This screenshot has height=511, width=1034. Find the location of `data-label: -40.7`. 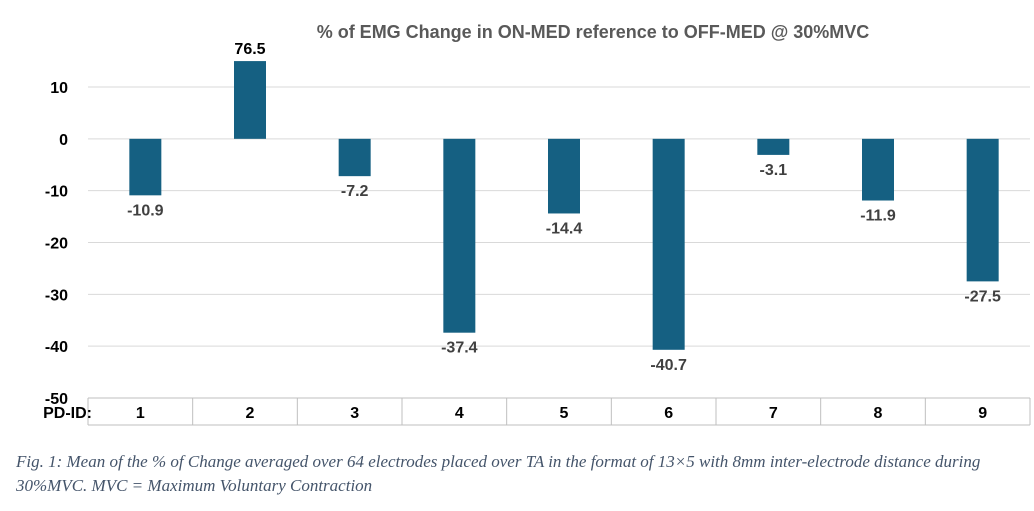

data-label: -40.7 is located at coordinates (668, 365).